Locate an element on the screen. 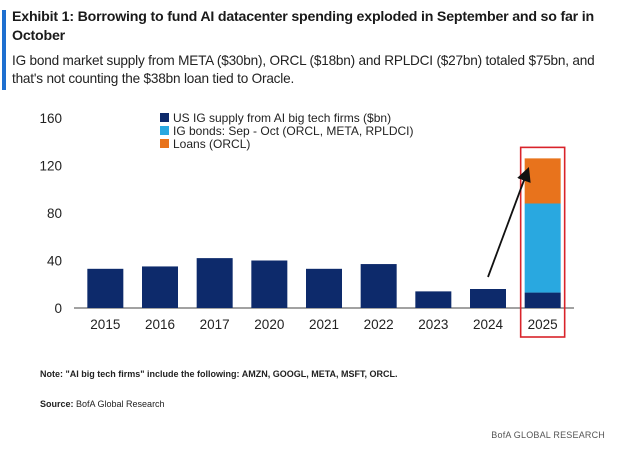  x-tick-label: 2017 is located at coordinates (215, 324).